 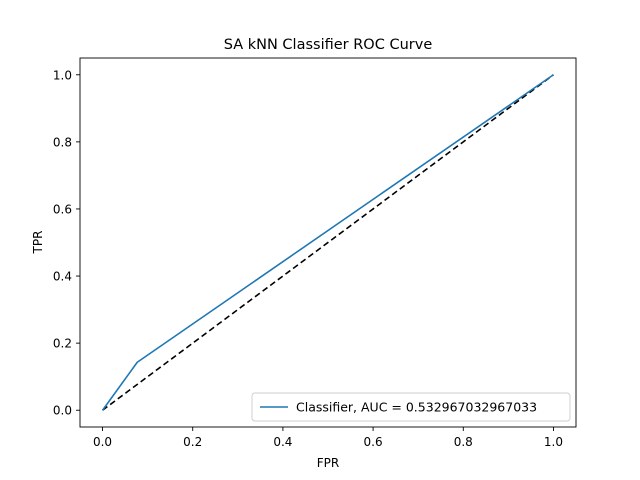 What do you see at coordinates (416, 407) in the screenshot?
I see `legend-entry-0: Classifier, AUC = 0.532967032967033` at bounding box center [416, 407].